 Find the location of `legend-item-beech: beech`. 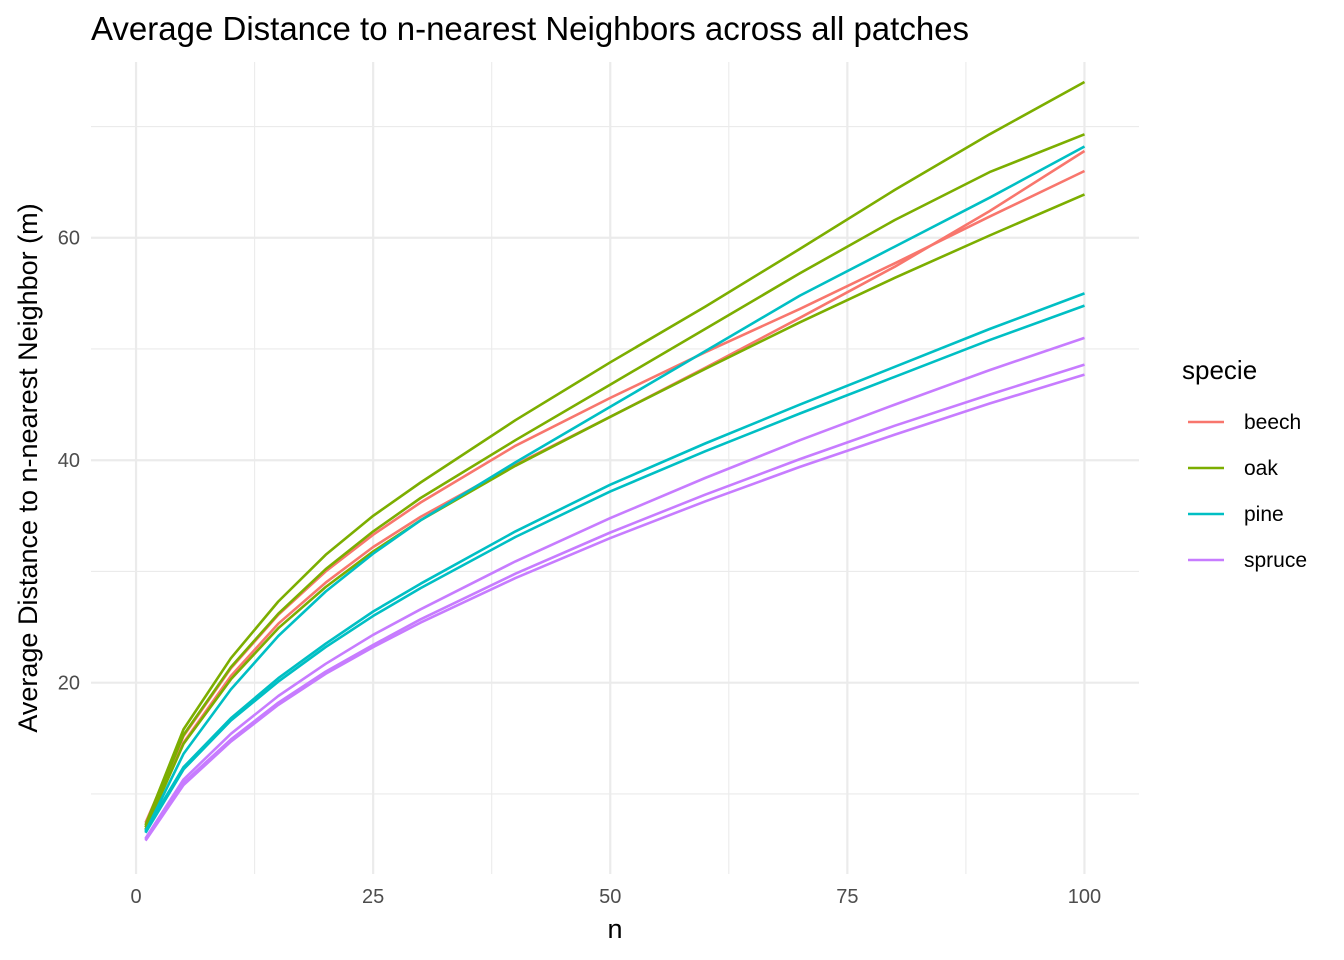

legend-item-beech: beech is located at coordinates (1244, 422).